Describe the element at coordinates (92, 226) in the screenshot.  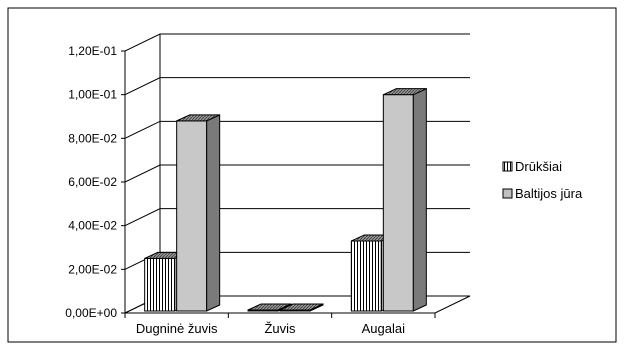
I see `y-tick-label: 4,00E-02` at that location.